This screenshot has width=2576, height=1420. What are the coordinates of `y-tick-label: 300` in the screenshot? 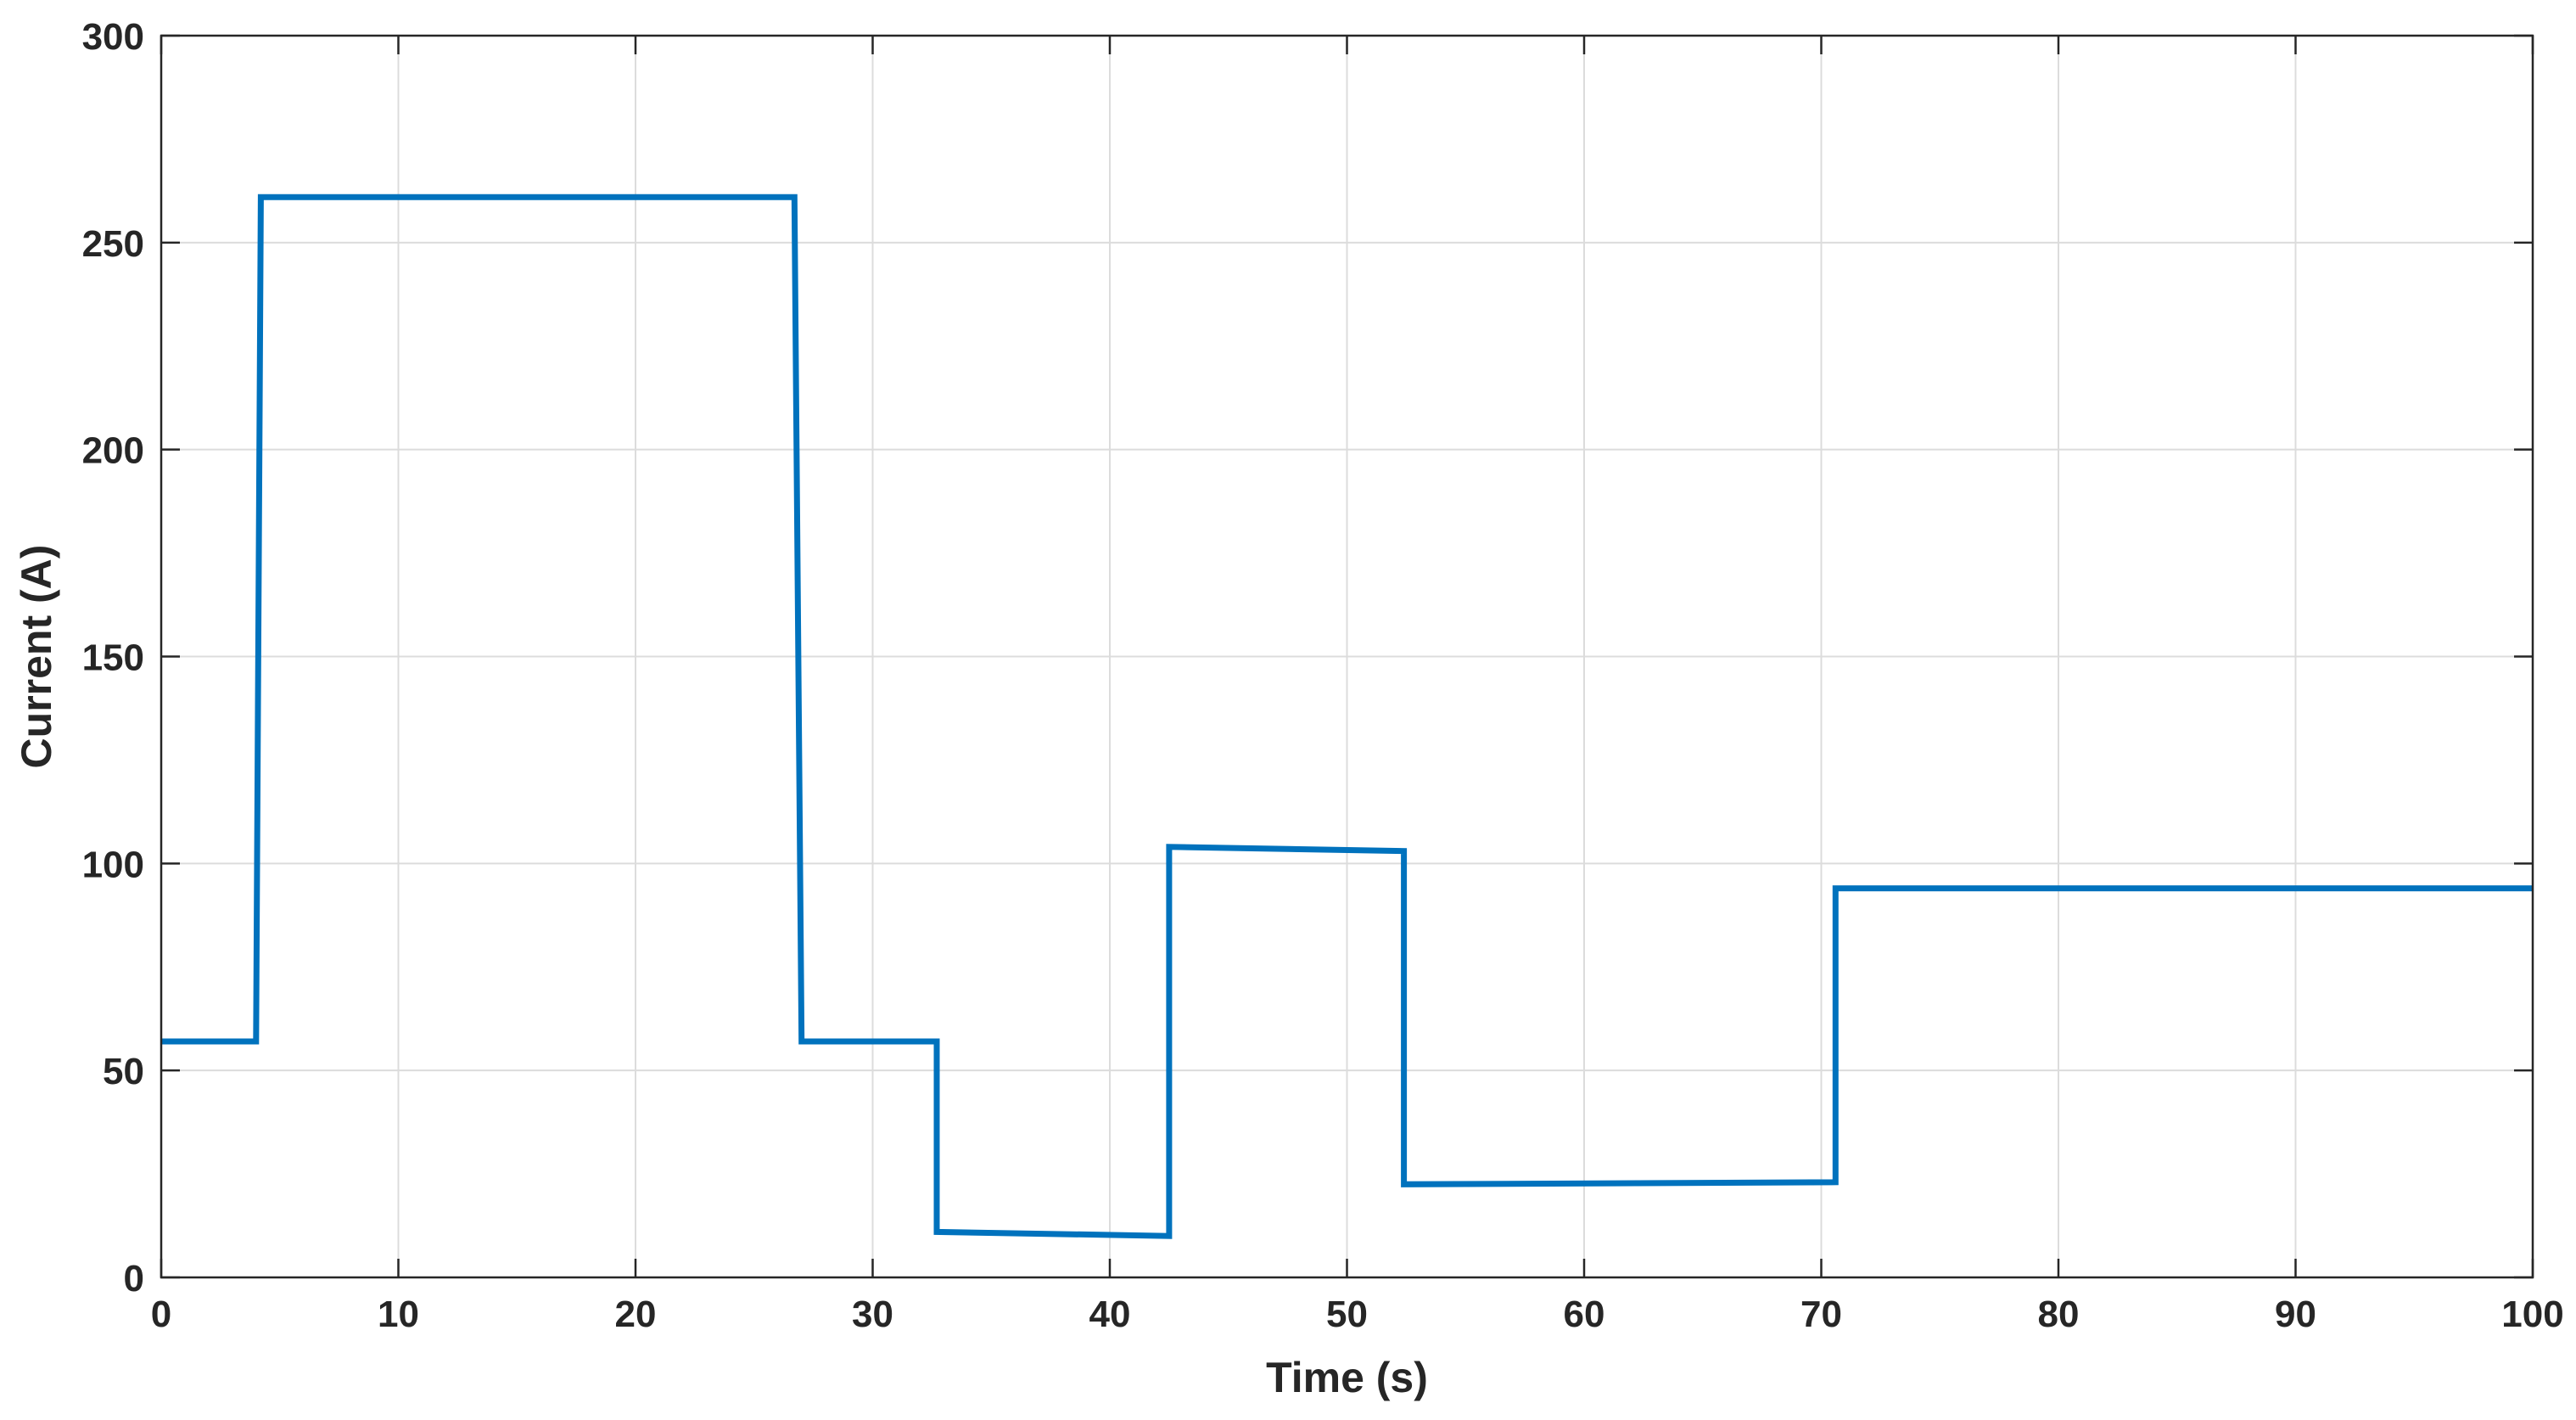 It's located at (113, 37).